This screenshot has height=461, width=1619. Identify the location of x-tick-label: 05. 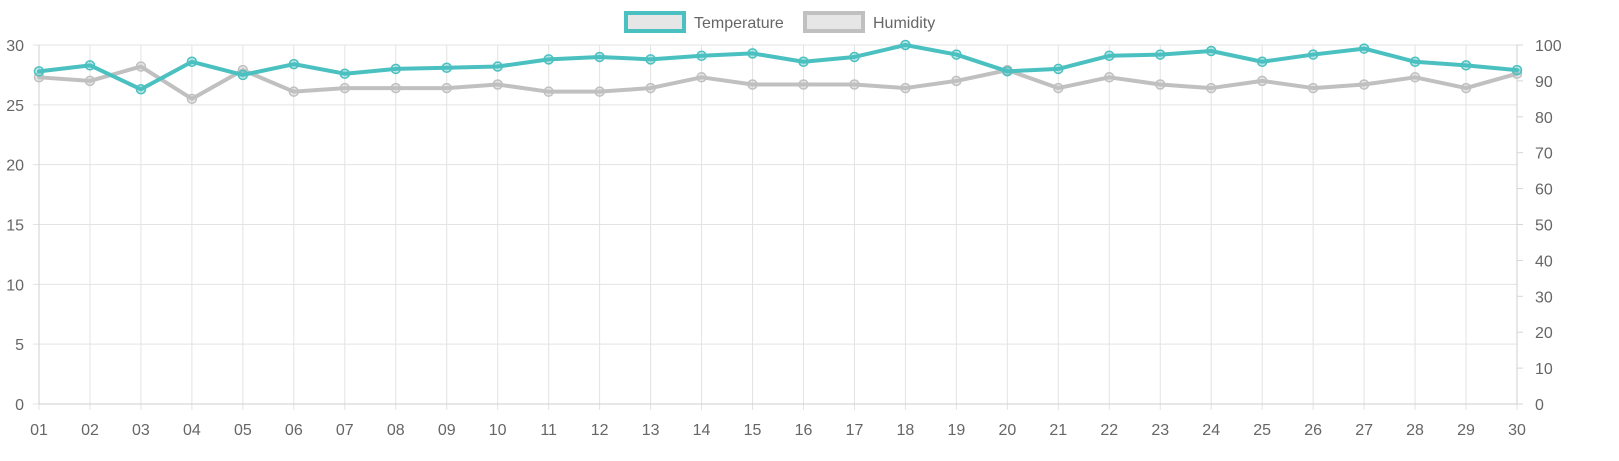
(243, 430).